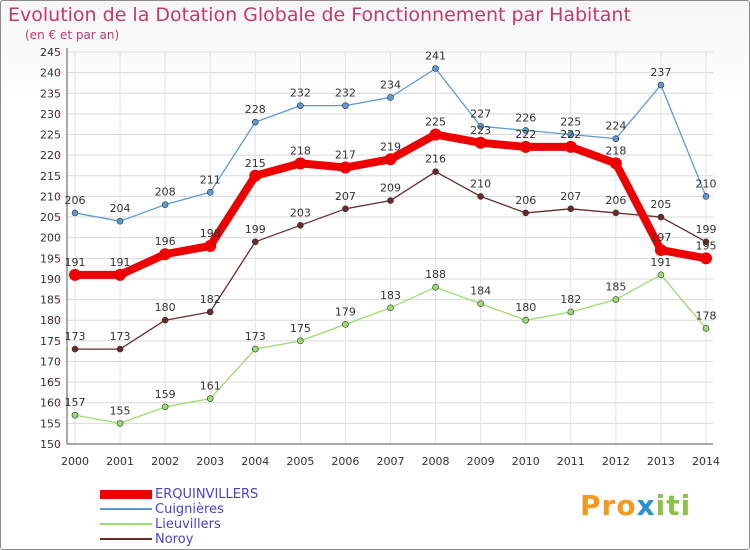  Describe the element at coordinates (390, 146) in the screenshot. I see `data-label-erquinvillers: 219` at that location.